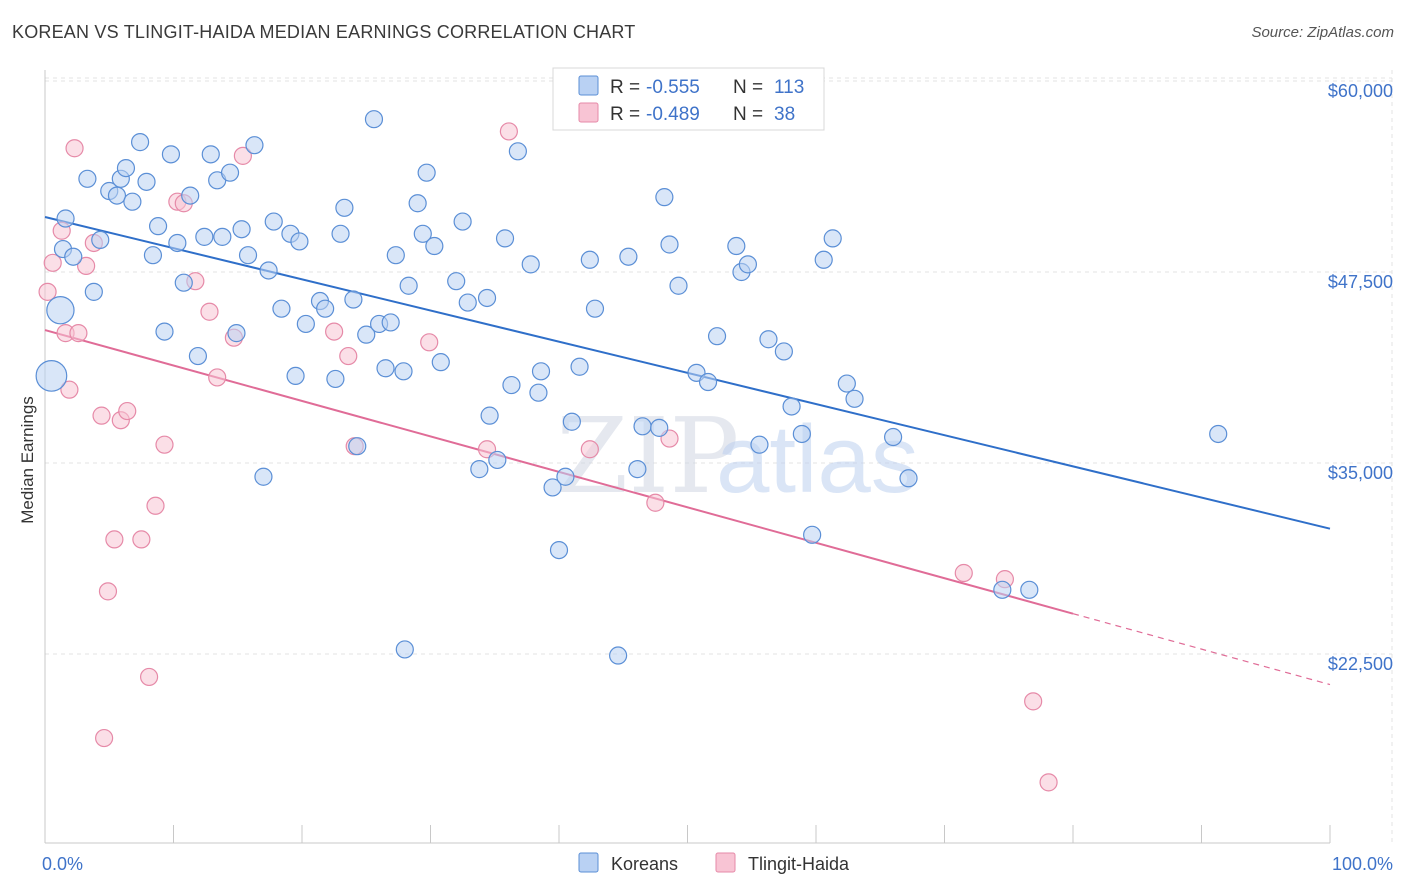 The width and height of the screenshot is (1406, 892). What do you see at coordinates (784, 114) in the screenshot?
I see `legend-n-tlingit: 38` at bounding box center [784, 114].